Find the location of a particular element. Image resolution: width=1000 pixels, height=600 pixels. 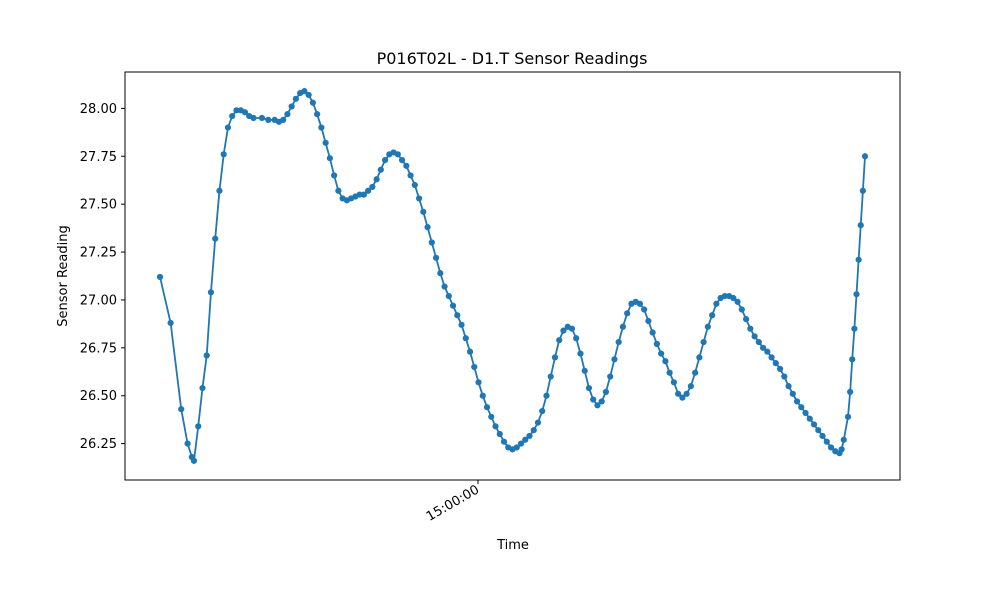

x-axis: 15:00:00 is located at coordinates (453, 502).